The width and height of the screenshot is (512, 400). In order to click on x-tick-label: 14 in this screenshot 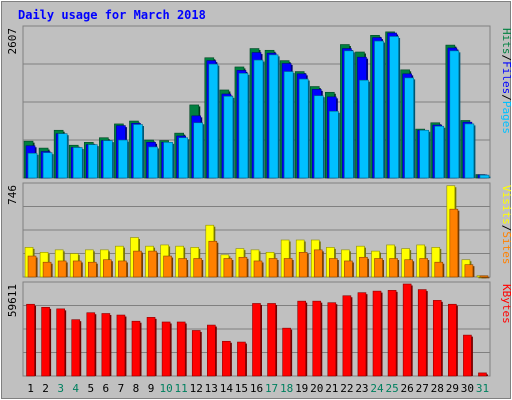, I will do `click(227, 388)`.